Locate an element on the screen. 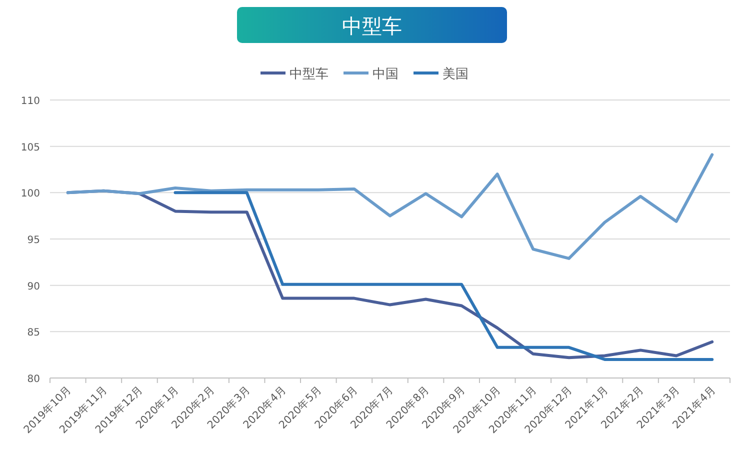  chart-title: 中型车 is located at coordinates (372, 26).